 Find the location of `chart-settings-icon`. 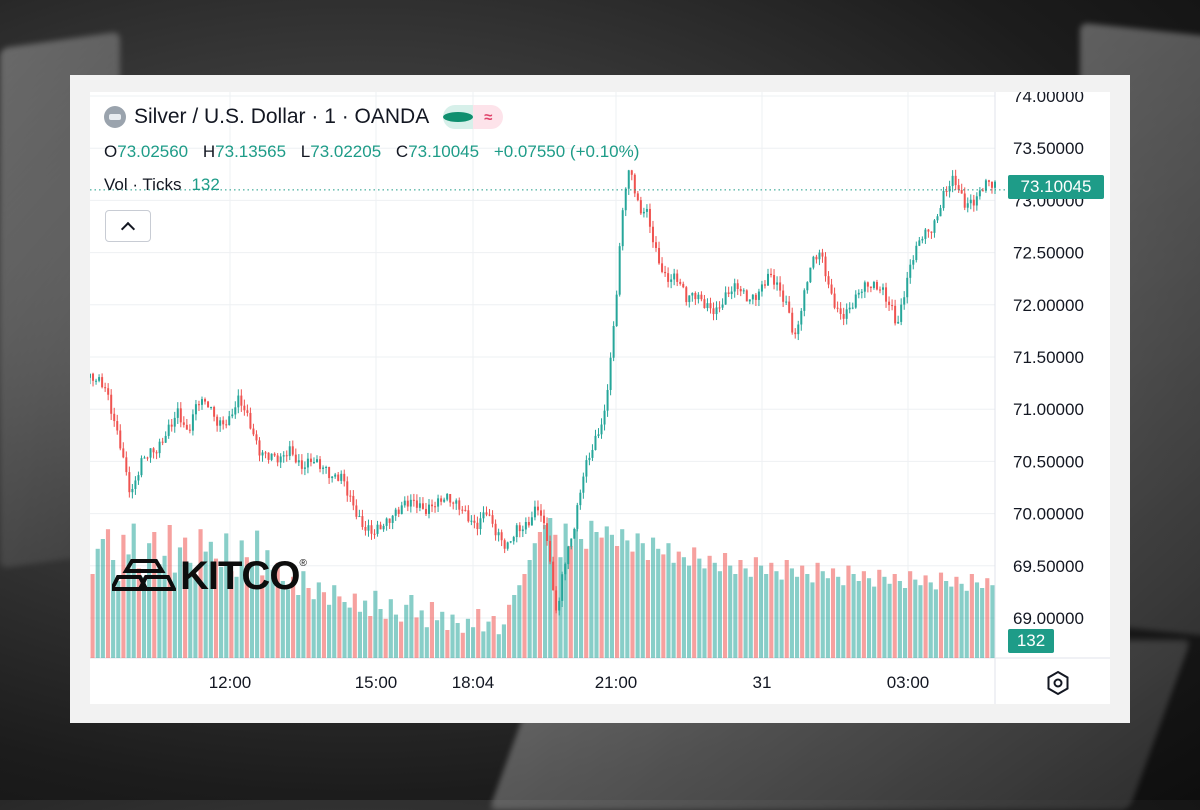

chart-settings-icon is located at coordinates (1058, 683).